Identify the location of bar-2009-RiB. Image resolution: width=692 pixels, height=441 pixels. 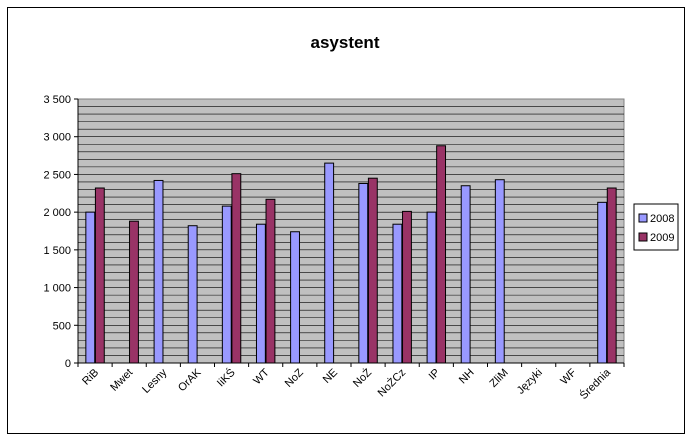
(99, 275).